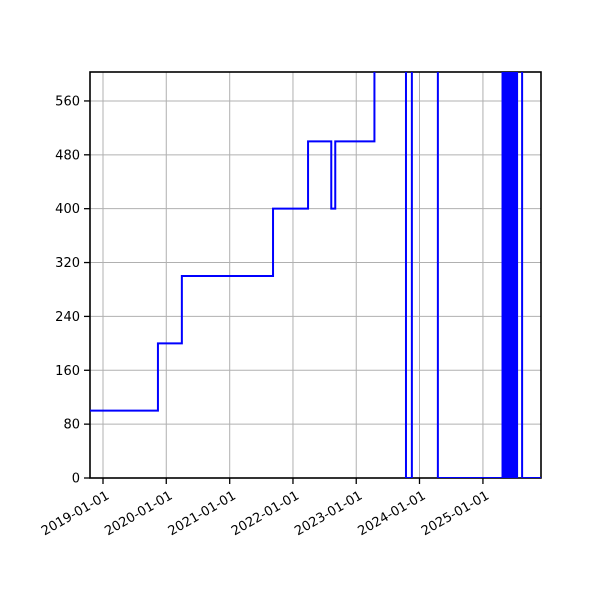 This screenshot has width=600, height=600. I want to click on y-tick-label: 480, so click(67, 155).